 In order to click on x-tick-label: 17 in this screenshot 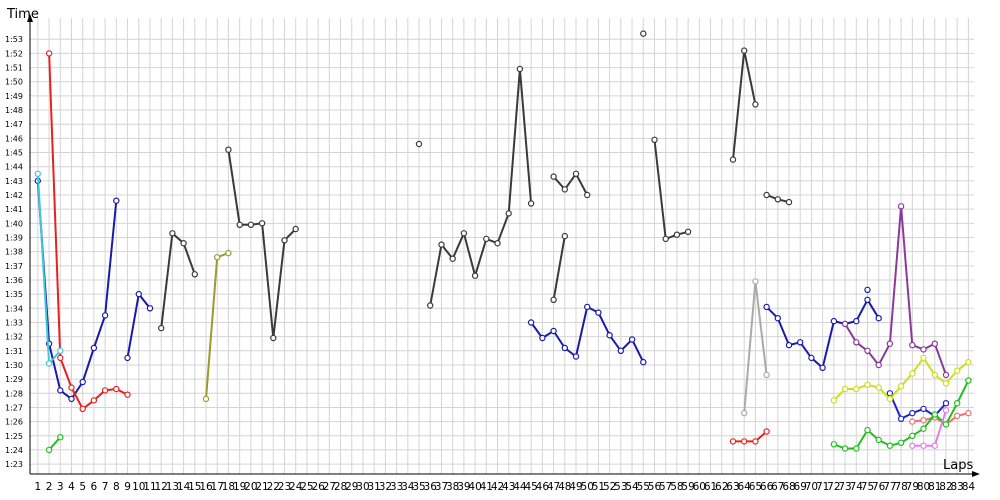, I will do `click(217, 487)`.